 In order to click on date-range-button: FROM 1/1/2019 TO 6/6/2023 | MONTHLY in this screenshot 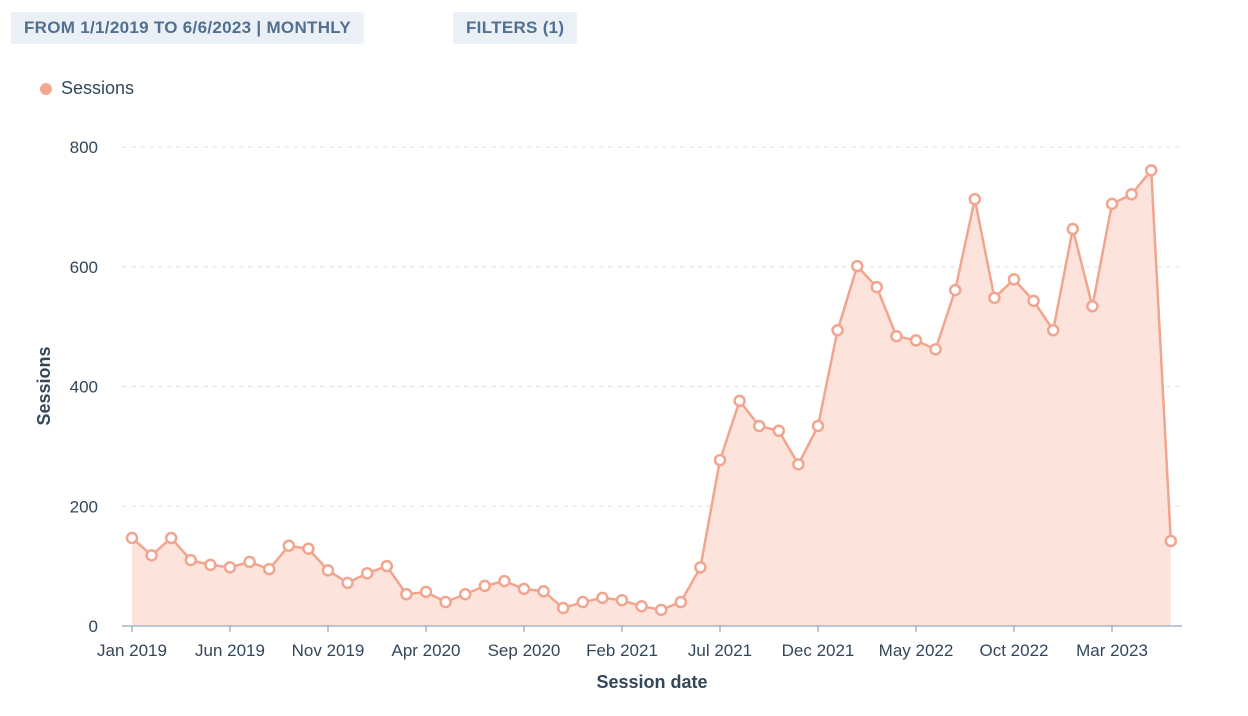, I will do `click(188, 28)`.